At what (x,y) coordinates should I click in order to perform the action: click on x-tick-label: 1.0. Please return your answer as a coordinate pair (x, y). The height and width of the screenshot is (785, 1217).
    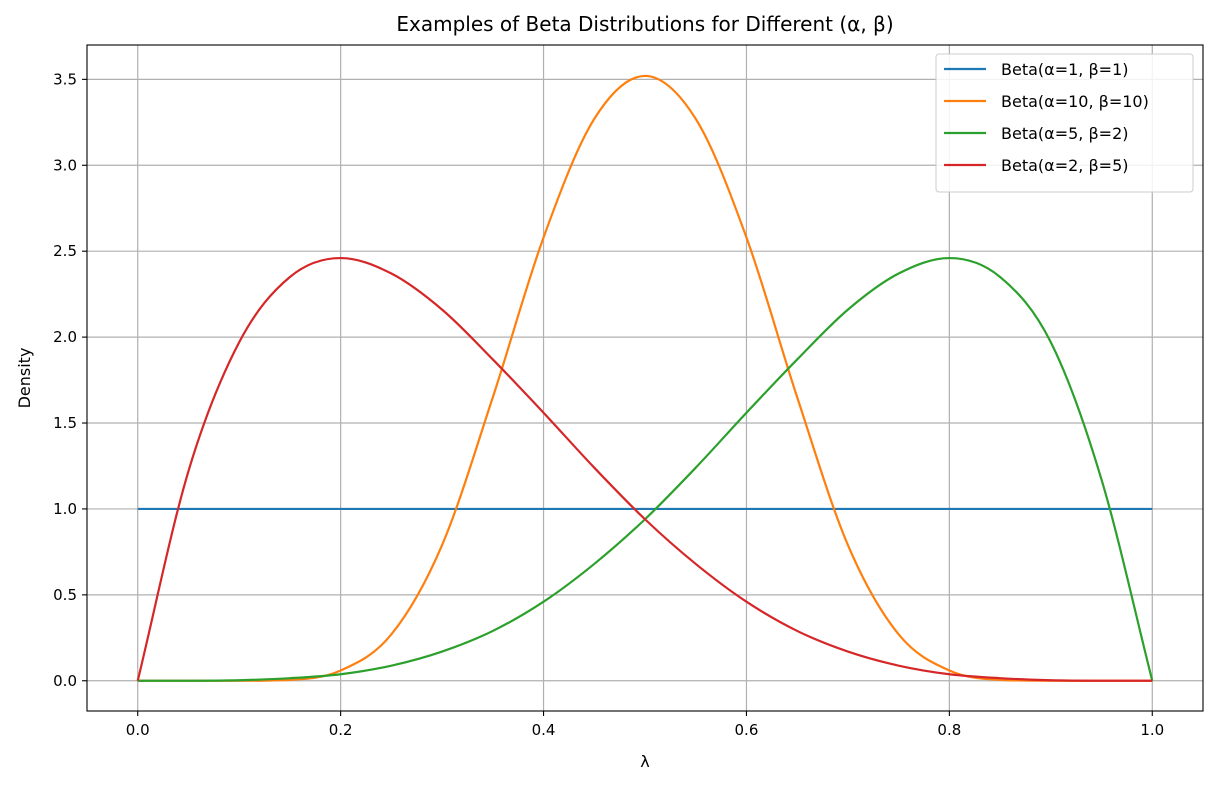
    Looking at the image, I should click on (1152, 730).